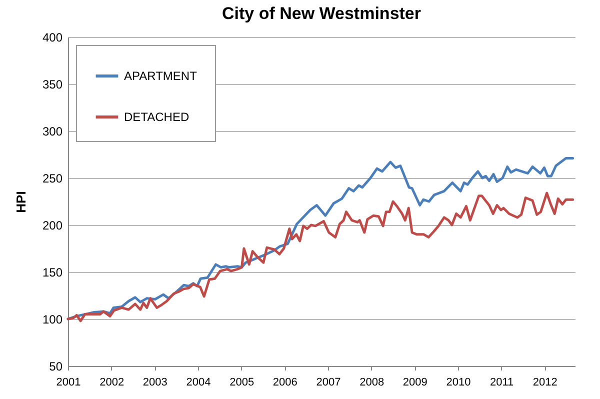 The width and height of the screenshot is (600, 399). What do you see at coordinates (52, 179) in the screenshot?
I see `y-tick-label: 250` at bounding box center [52, 179].